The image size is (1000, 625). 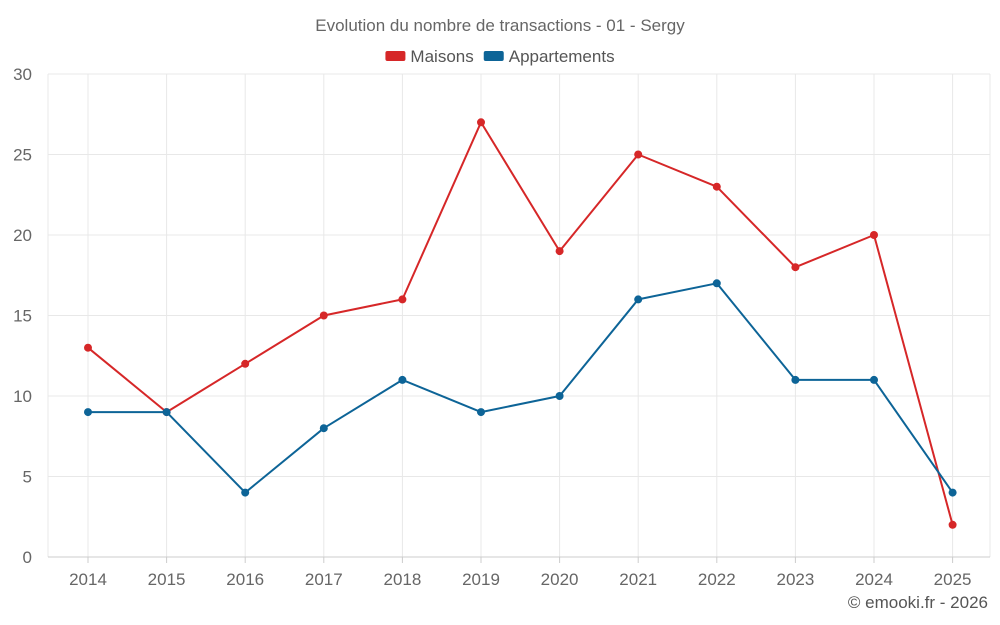 I want to click on x-tick-label: 2022, so click(x=717, y=579).